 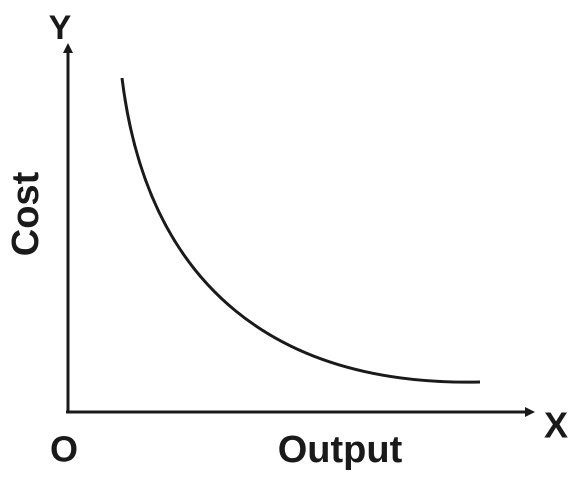 I want to click on y-axis-title: Cost, so click(x=26, y=213).